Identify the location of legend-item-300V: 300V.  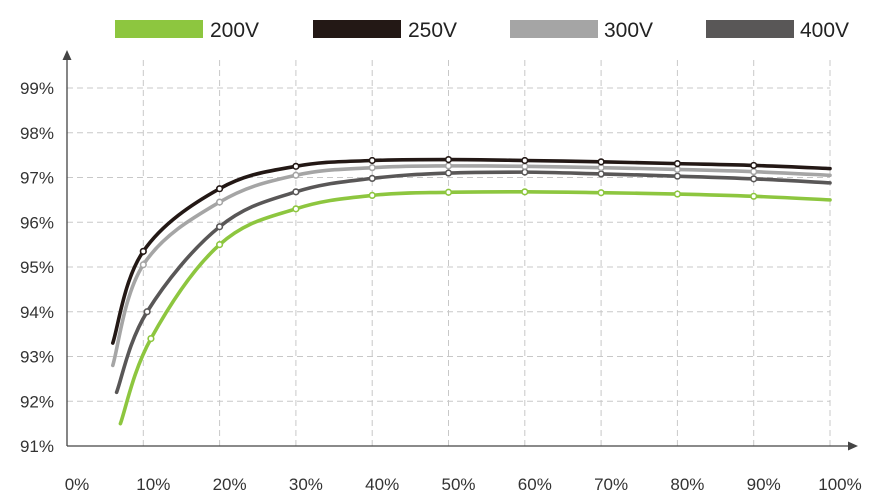
(581, 30).